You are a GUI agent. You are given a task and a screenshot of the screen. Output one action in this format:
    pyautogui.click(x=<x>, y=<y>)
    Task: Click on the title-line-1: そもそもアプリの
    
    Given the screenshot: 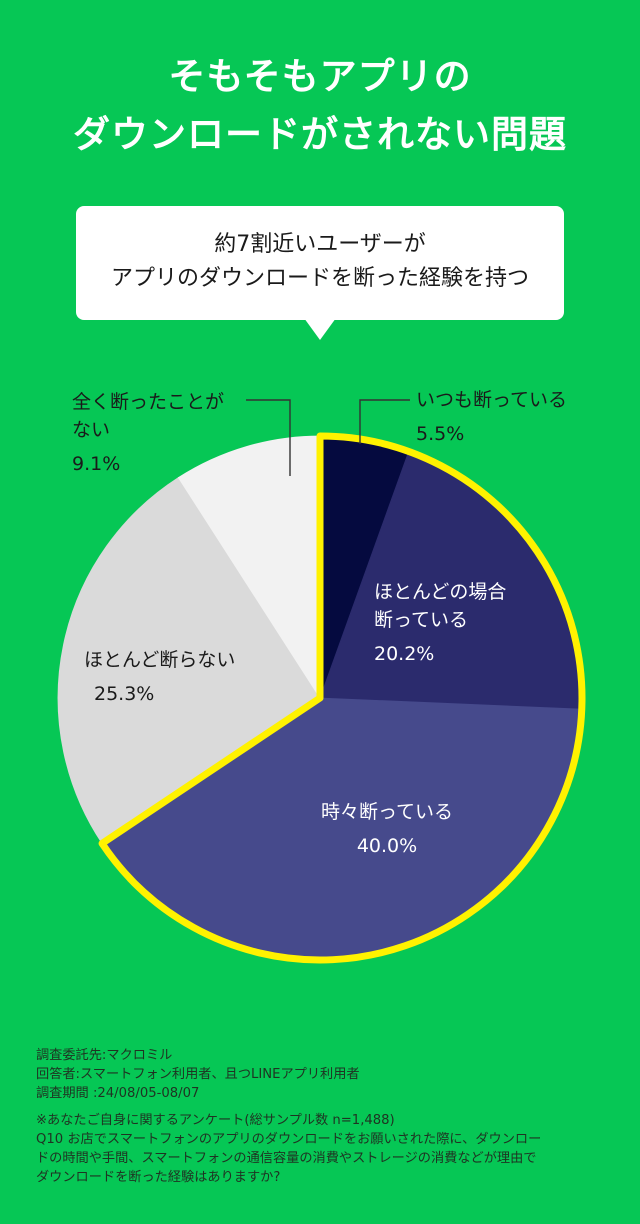 What is the action you would take?
    pyautogui.click(x=320, y=76)
    